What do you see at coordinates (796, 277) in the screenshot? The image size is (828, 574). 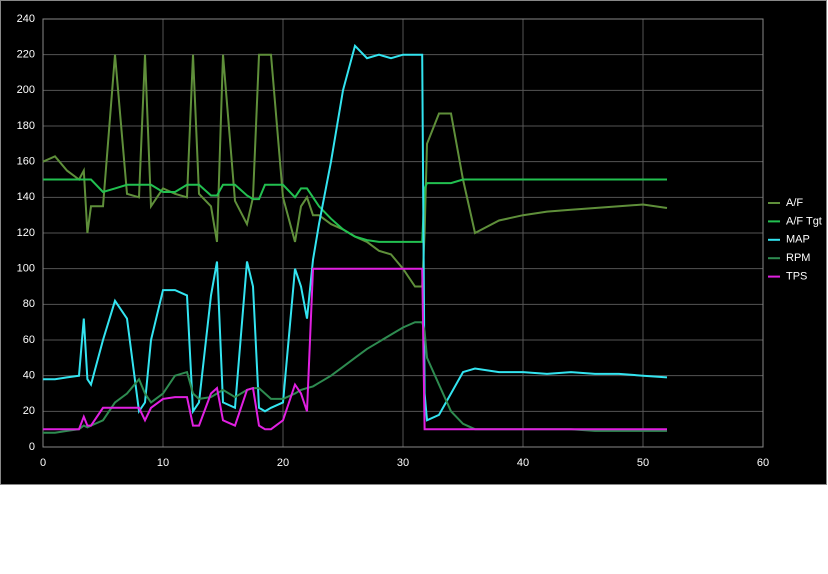 I see `legend-label: TPS` at bounding box center [796, 277].